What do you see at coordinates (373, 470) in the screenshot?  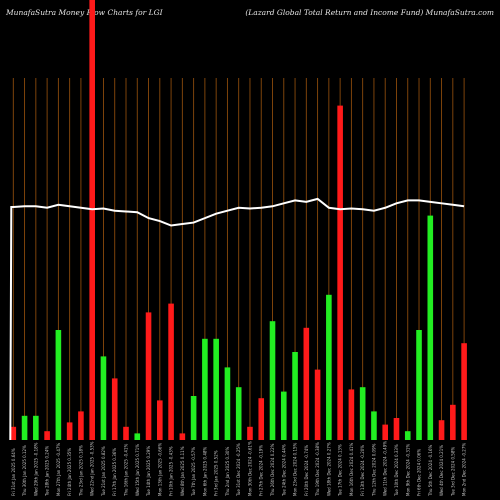 I see `x-tick-label: Thu 12th Dec 2024 0.09%` at bounding box center [373, 470].